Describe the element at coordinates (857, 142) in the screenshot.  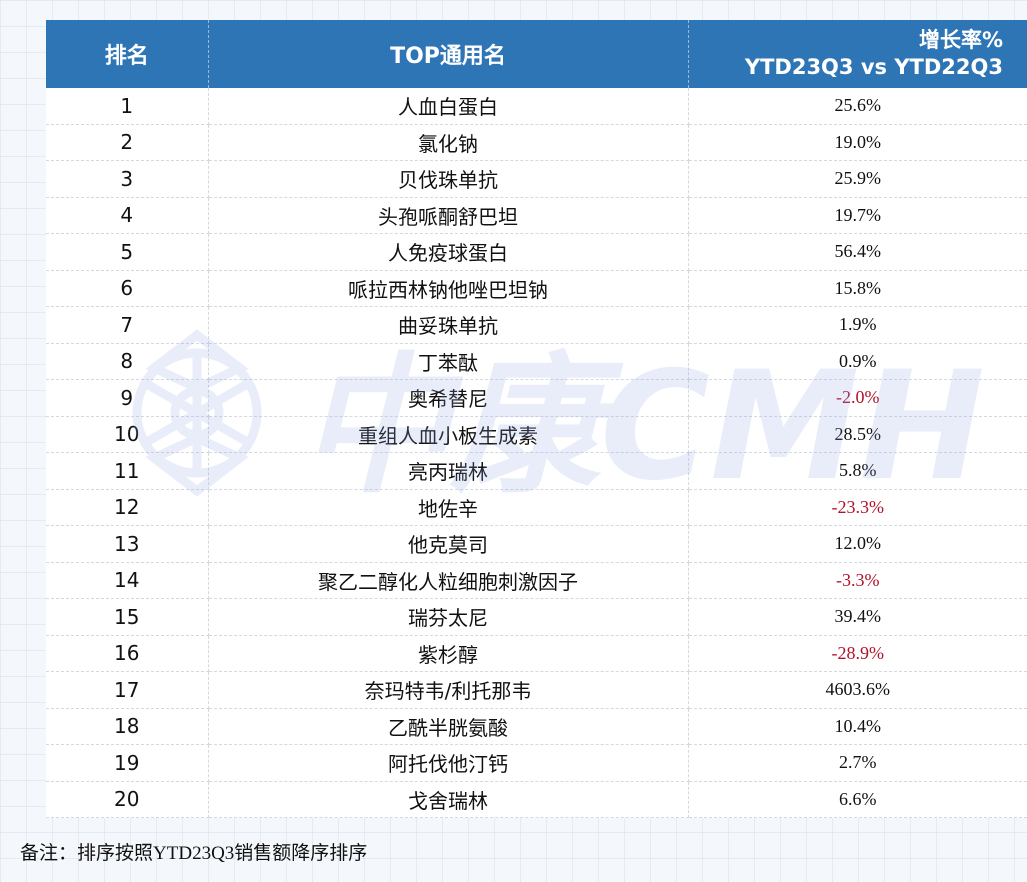
I see `cell-growth-rate: 19.0%` at that location.